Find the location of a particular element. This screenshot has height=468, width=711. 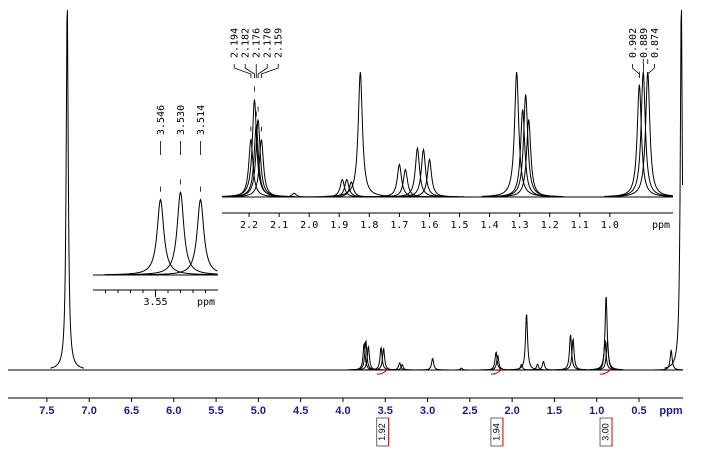

x-tick-label: 3.5 is located at coordinates (385, 411).